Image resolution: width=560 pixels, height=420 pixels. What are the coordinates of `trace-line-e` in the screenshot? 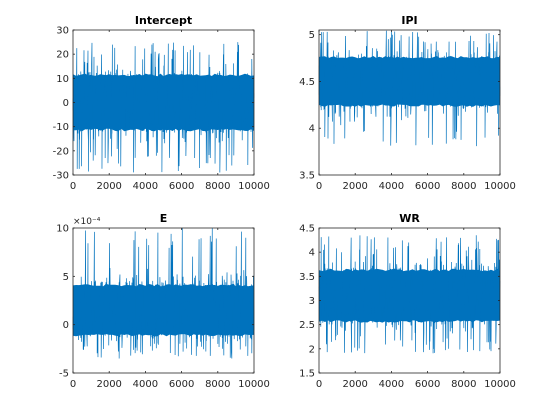 It's located at (163, 293).